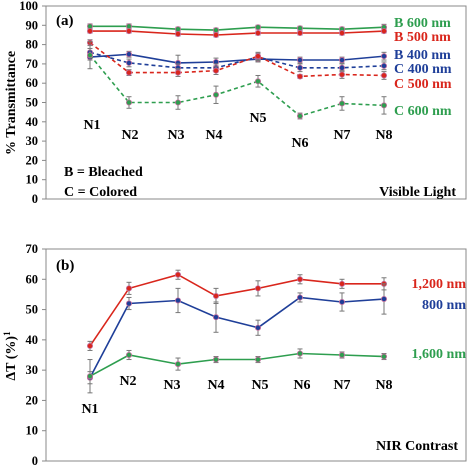 The width and height of the screenshot is (474, 467). Describe the element at coordinates (417, 192) in the screenshot. I see `panel-a-annotation-visible-light: Visible Light` at that location.